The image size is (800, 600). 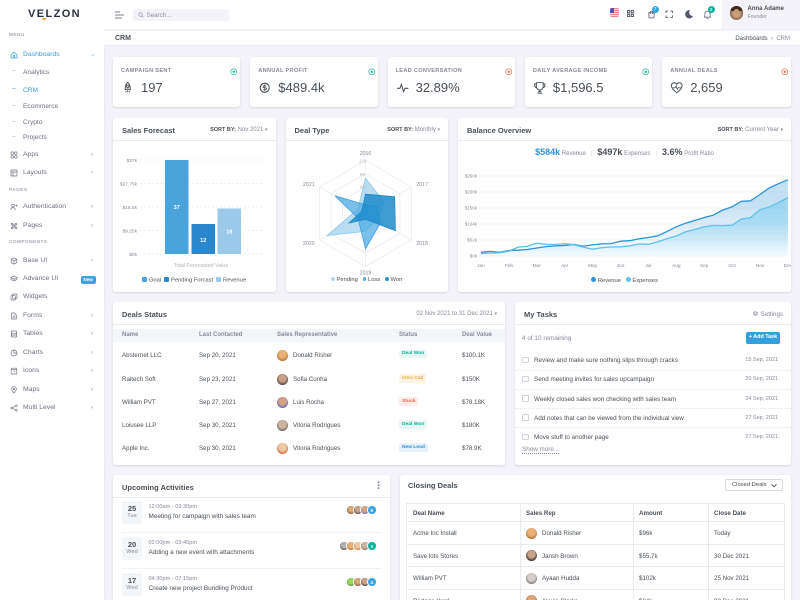 I want to click on svg-text: 90, so click(x=362, y=174).